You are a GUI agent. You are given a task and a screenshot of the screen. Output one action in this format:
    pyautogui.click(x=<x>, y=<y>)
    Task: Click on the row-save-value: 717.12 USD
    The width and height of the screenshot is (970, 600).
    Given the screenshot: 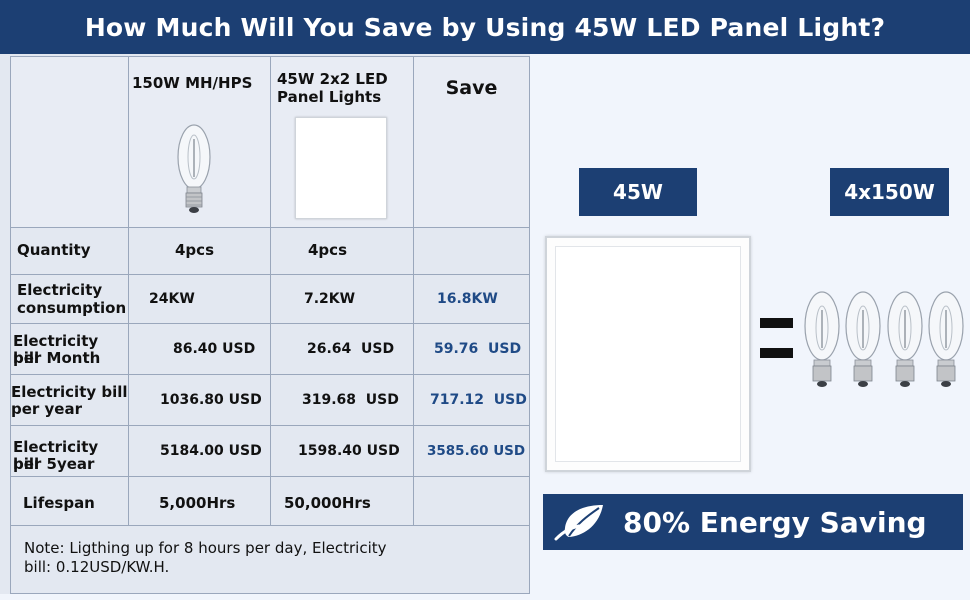 What is the action you would take?
    pyautogui.click(x=478, y=400)
    